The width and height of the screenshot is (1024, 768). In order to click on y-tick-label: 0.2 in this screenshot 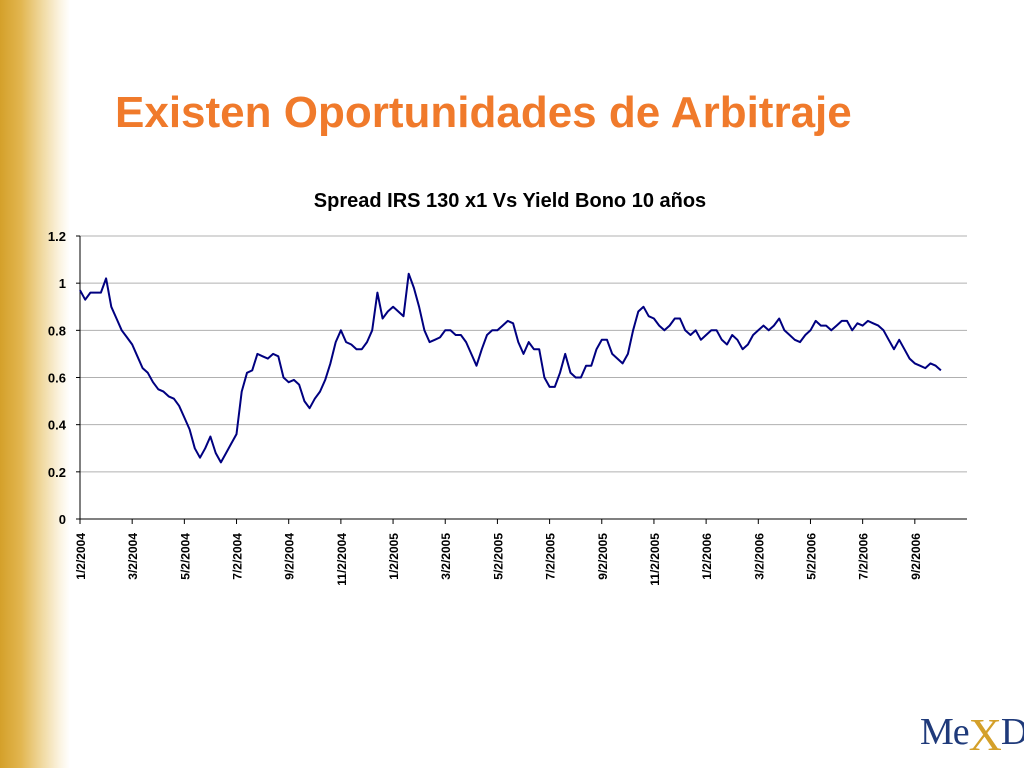, I will do `click(57, 472)`.